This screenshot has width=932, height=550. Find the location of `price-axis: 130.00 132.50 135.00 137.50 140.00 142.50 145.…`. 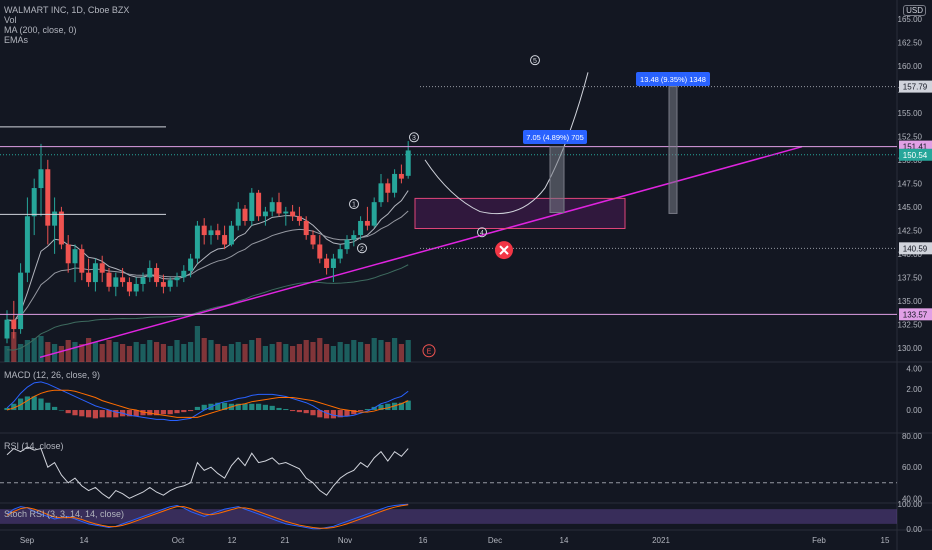

price-axis: 130.00 132.50 135.00 137.50 140.00 142.50 145.… is located at coordinates (915, 274).